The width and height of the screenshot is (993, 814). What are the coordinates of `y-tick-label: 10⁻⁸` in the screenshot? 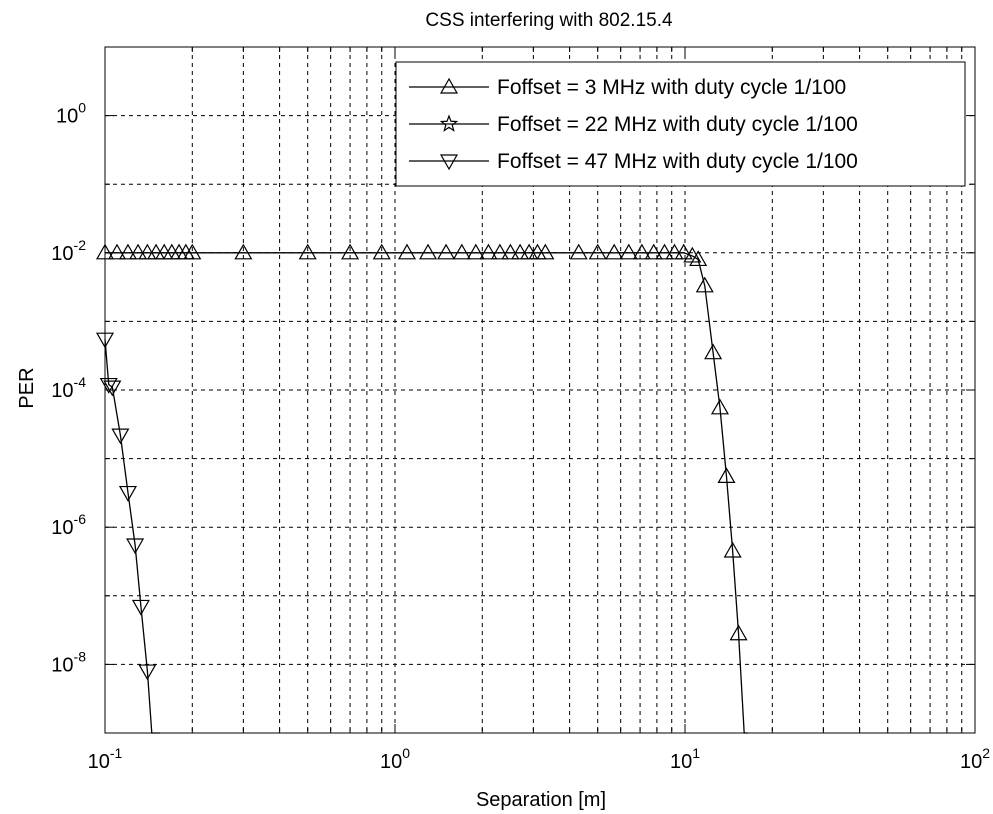 It's located at (68, 662).